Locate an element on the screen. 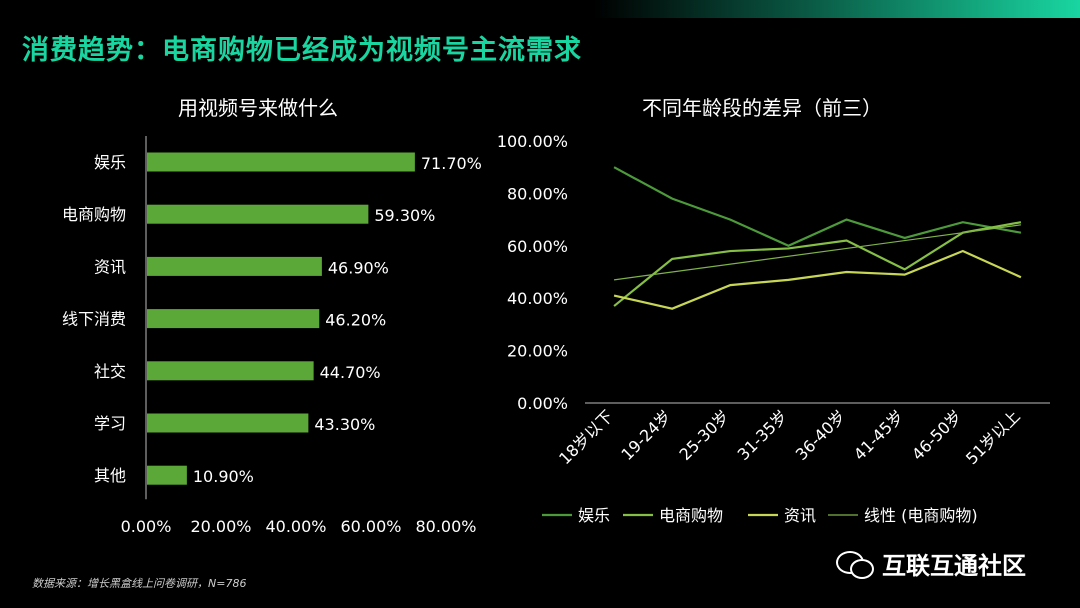 The height and width of the screenshot is (608, 1080). y-tick-label: 20.00% is located at coordinates (537, 351).